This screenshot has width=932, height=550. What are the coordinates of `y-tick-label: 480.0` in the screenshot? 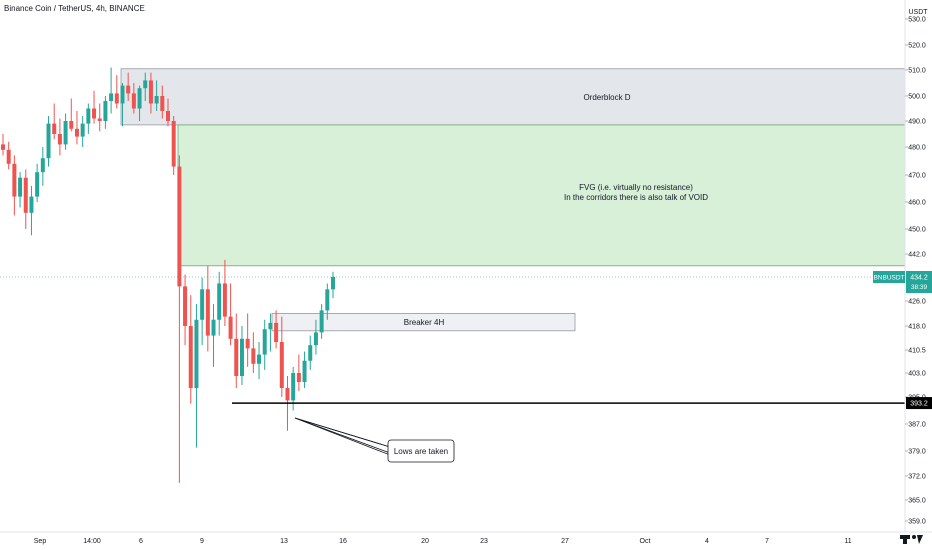 It's located at (917, 148).